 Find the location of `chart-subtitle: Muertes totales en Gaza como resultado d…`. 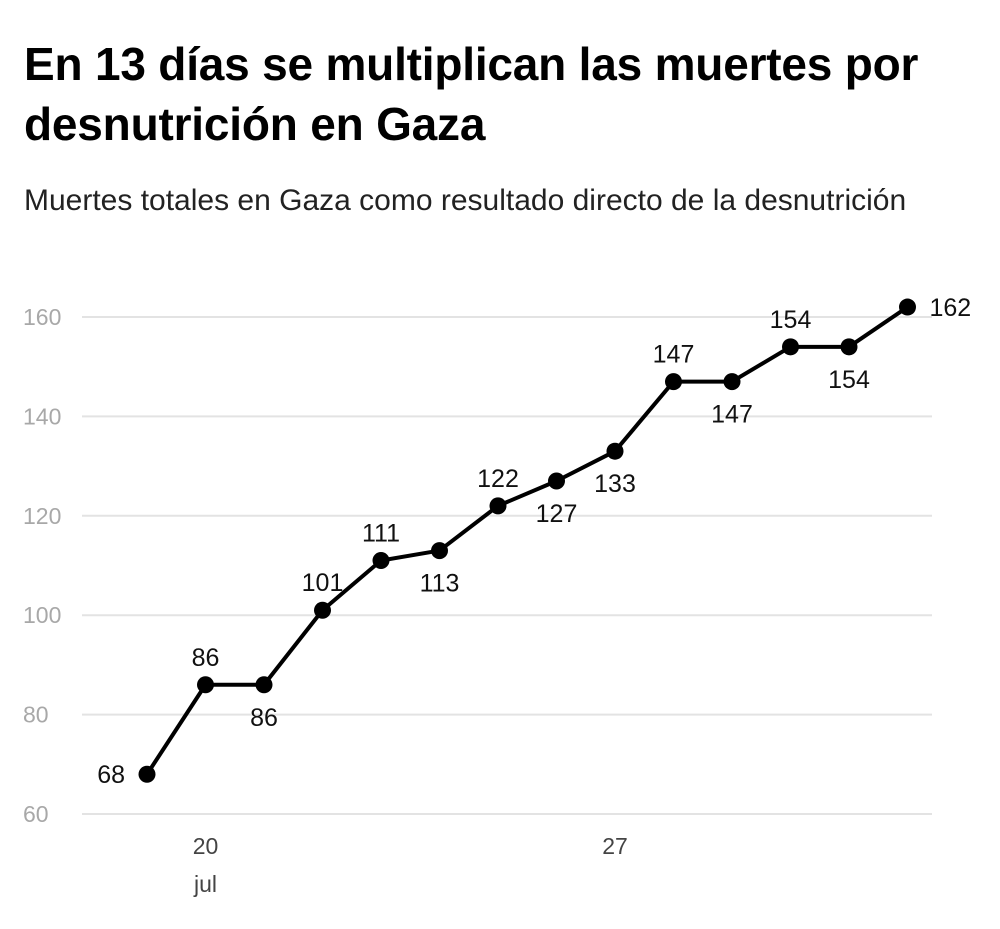

chart-subtitle: Muertes totales en Gaza como resultado d… is located at coordinates (465, 200).